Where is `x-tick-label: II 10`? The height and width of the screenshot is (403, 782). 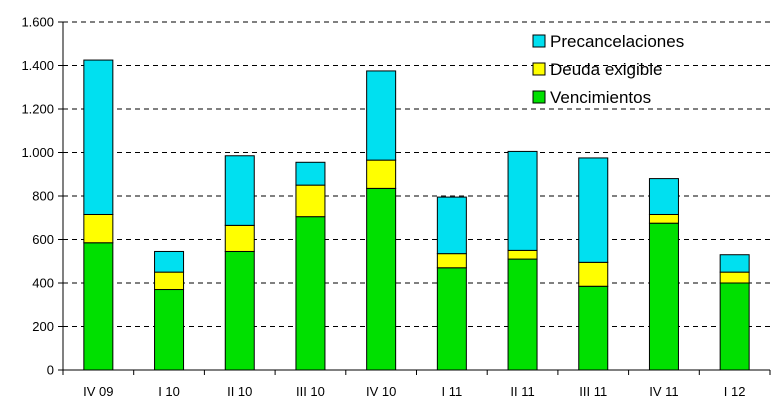
x-tick-label: II 10 is located at coordinates (239, 391).